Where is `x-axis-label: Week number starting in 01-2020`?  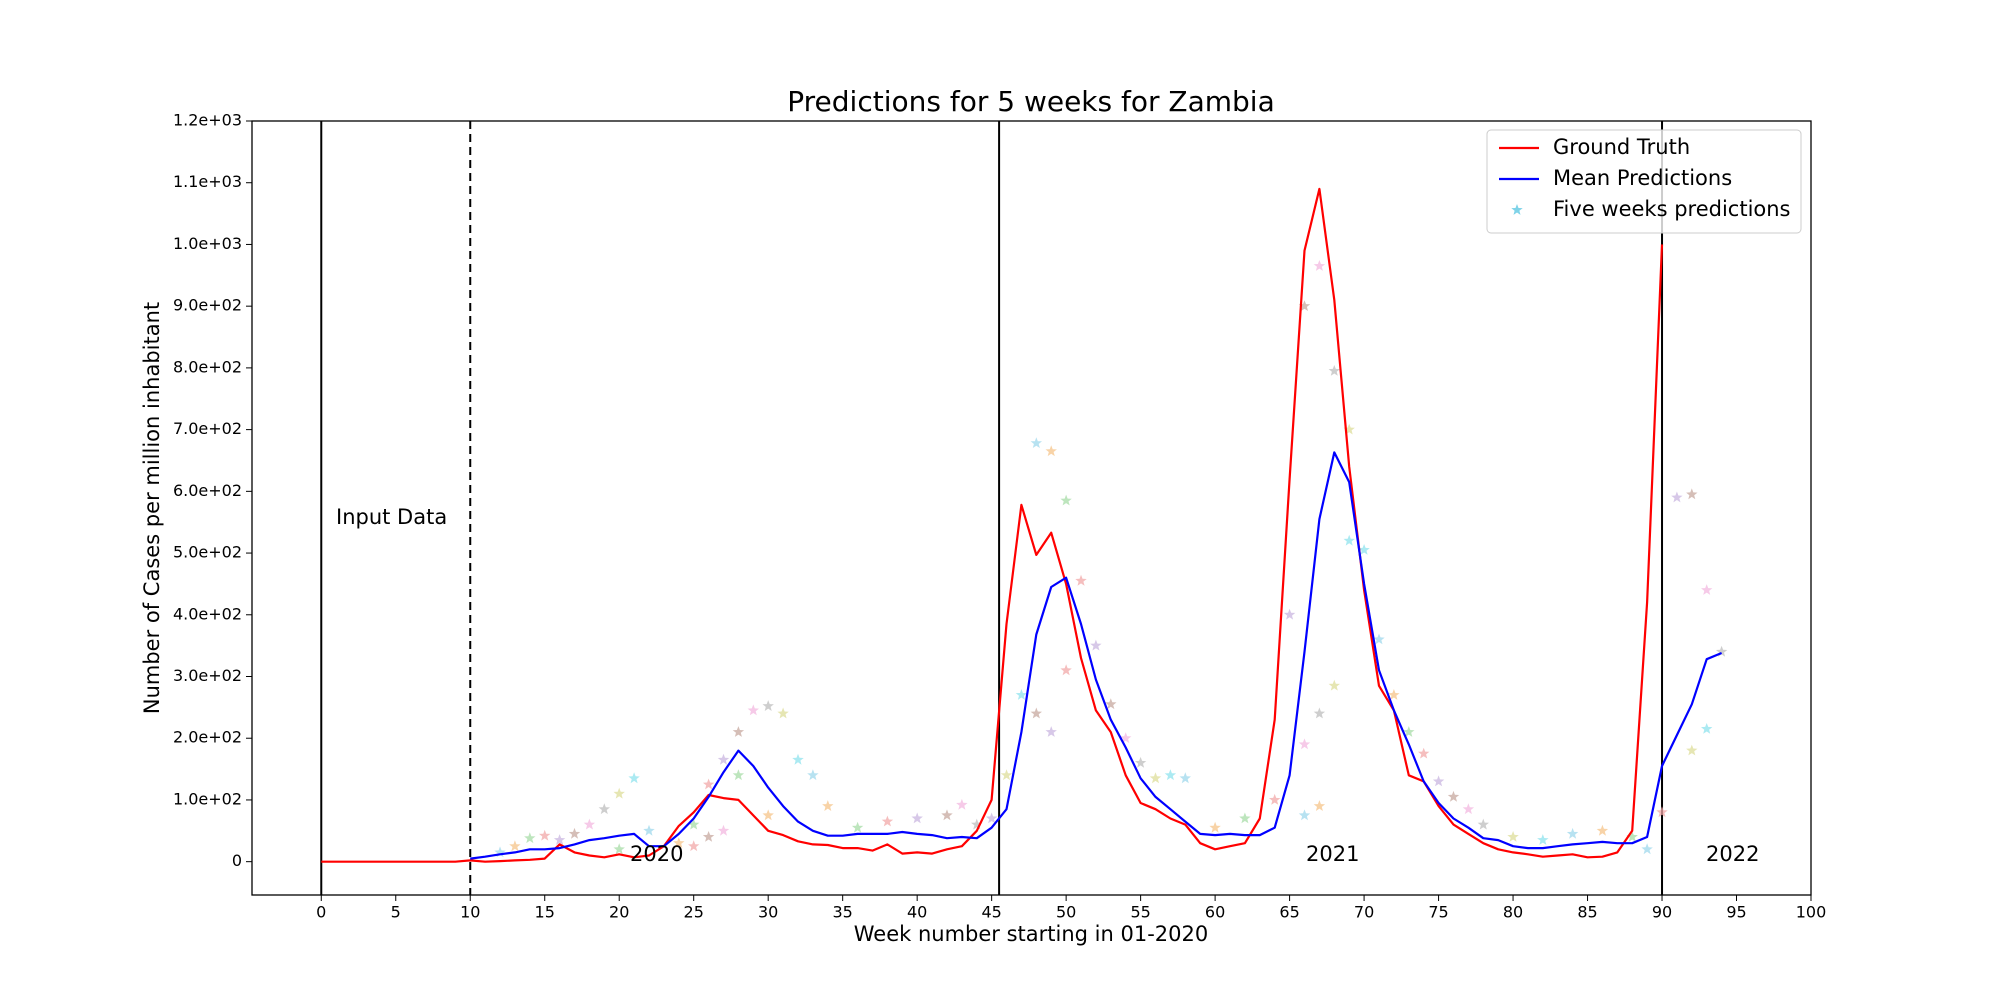 x-axis-label: Week number starting in 01-2020 is located at coordinates (1031, 934).